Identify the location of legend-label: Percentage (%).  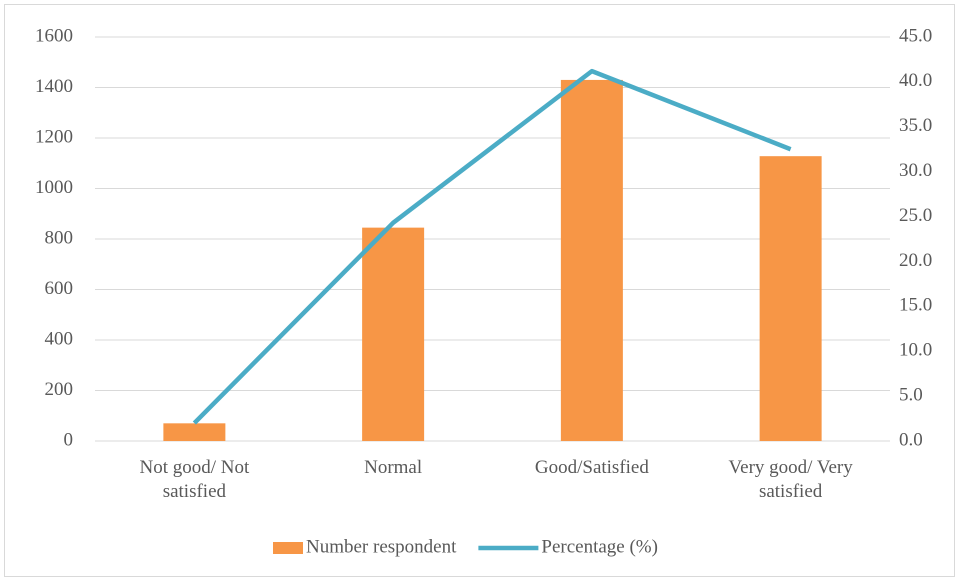
(599, 546).